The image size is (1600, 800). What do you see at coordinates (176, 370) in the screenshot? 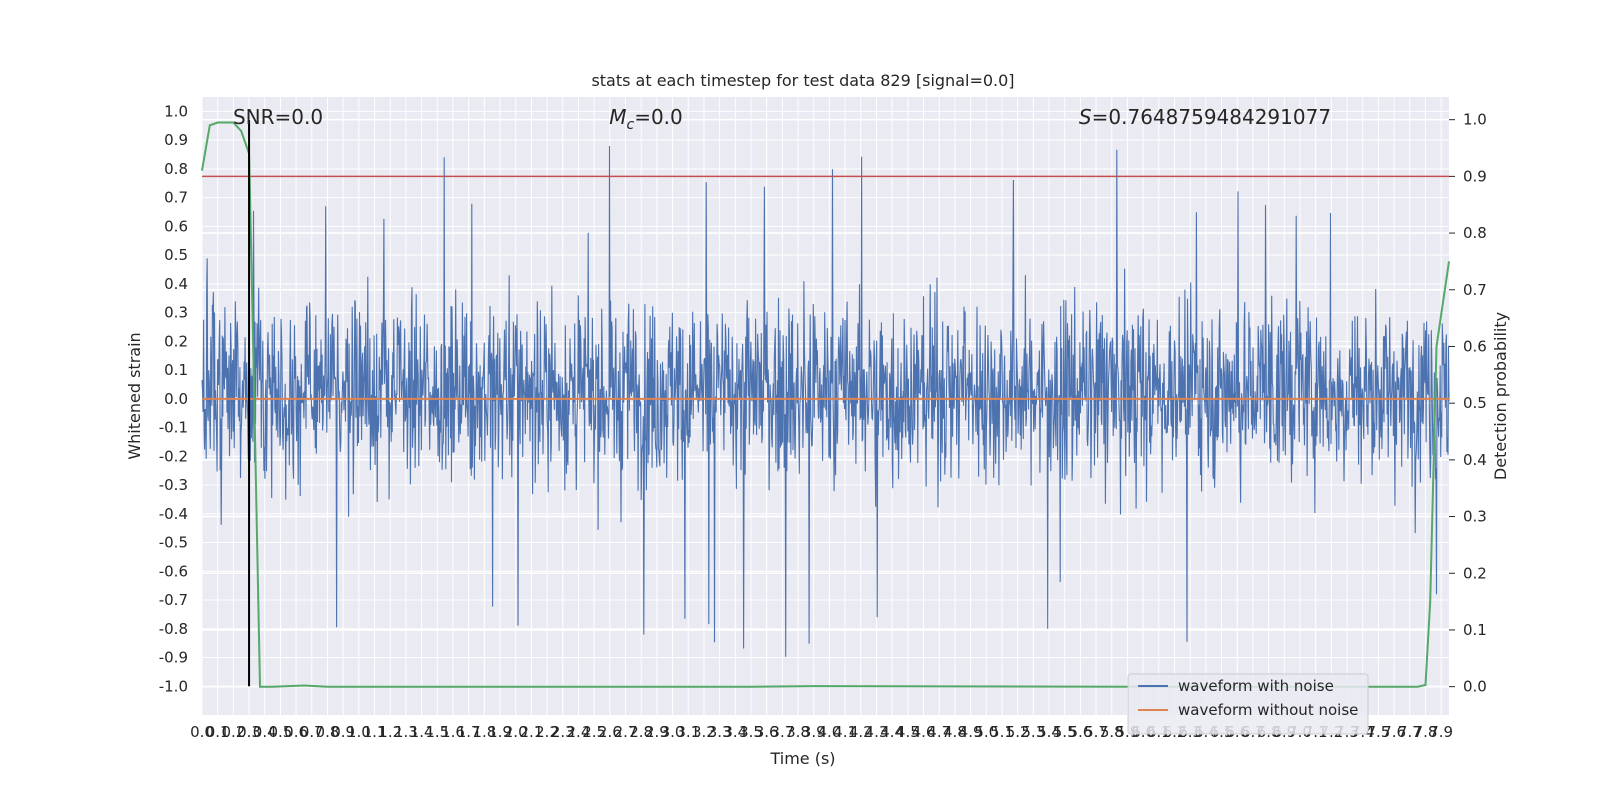
I see `y-left-tick-label: 0.1` at bounding box center [176, 370].